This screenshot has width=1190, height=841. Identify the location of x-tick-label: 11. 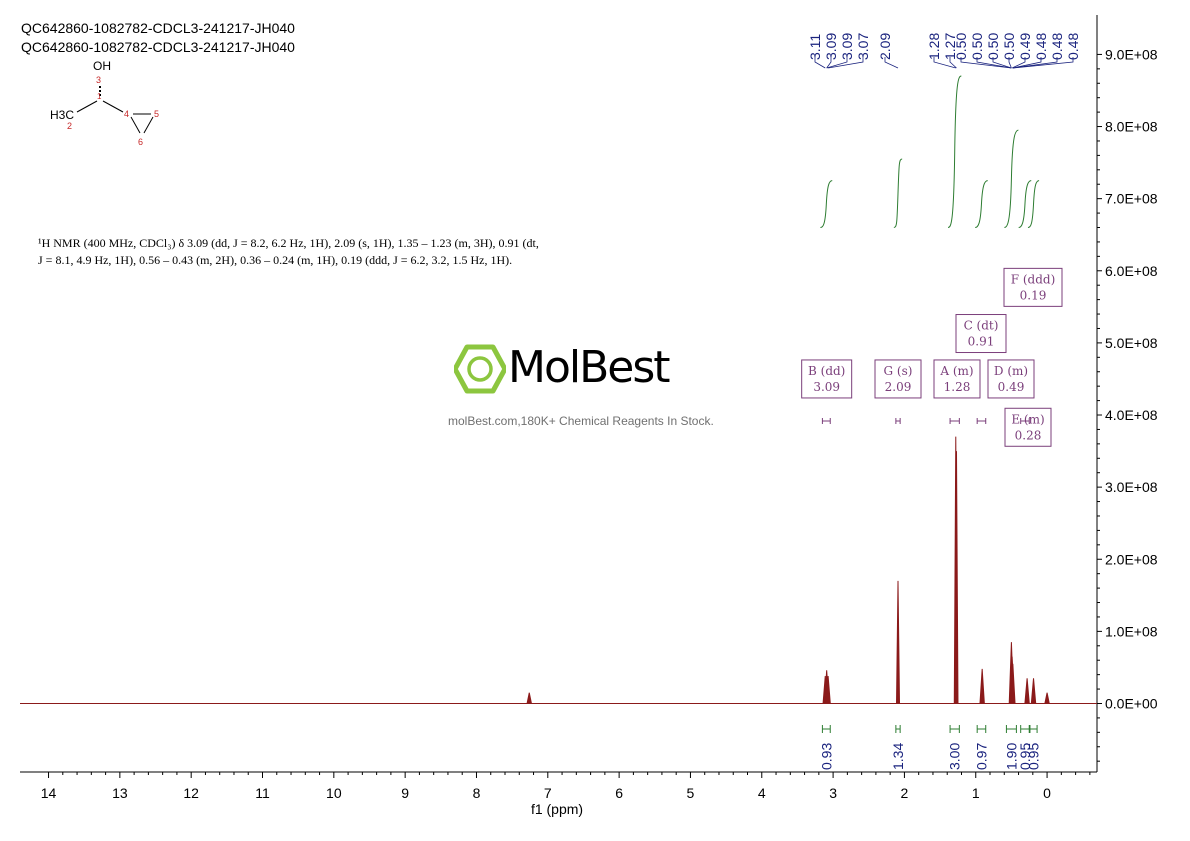
(262, 793).